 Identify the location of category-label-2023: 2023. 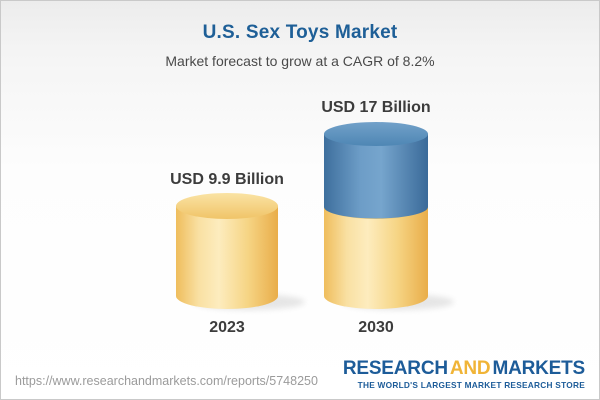
(227, 327).